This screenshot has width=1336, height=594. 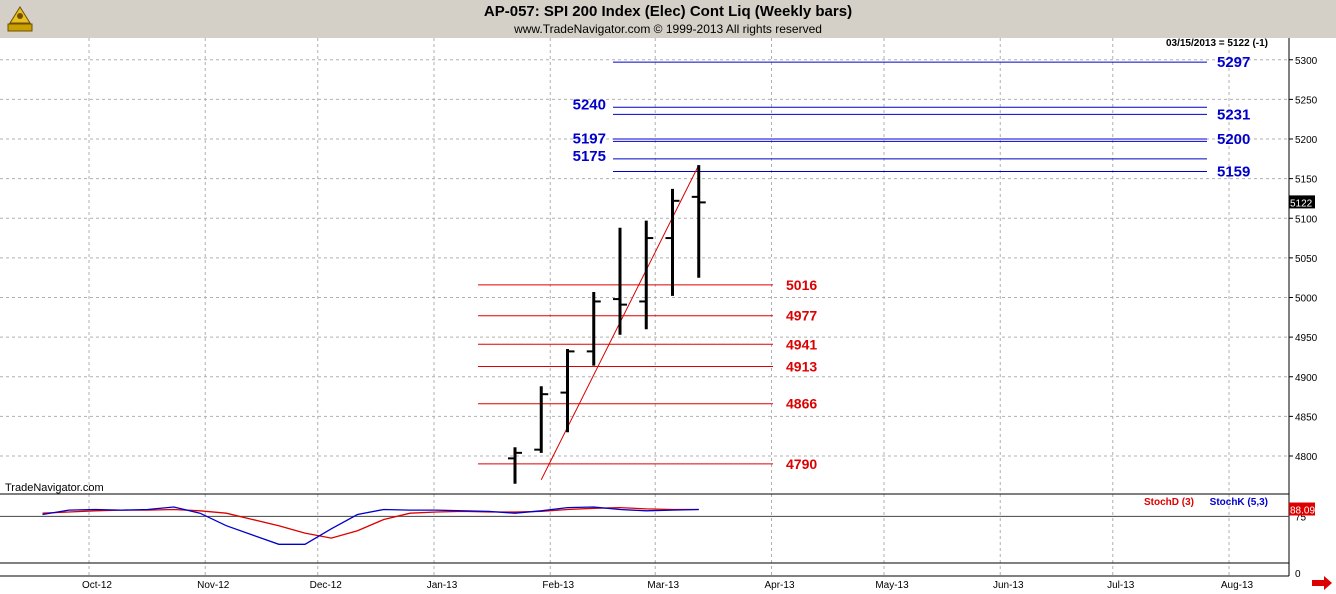 What do you see at coordinates (1322, 583) in the screenshot?
I see `right-arrow-icon` at bounding box center [1322, 583].